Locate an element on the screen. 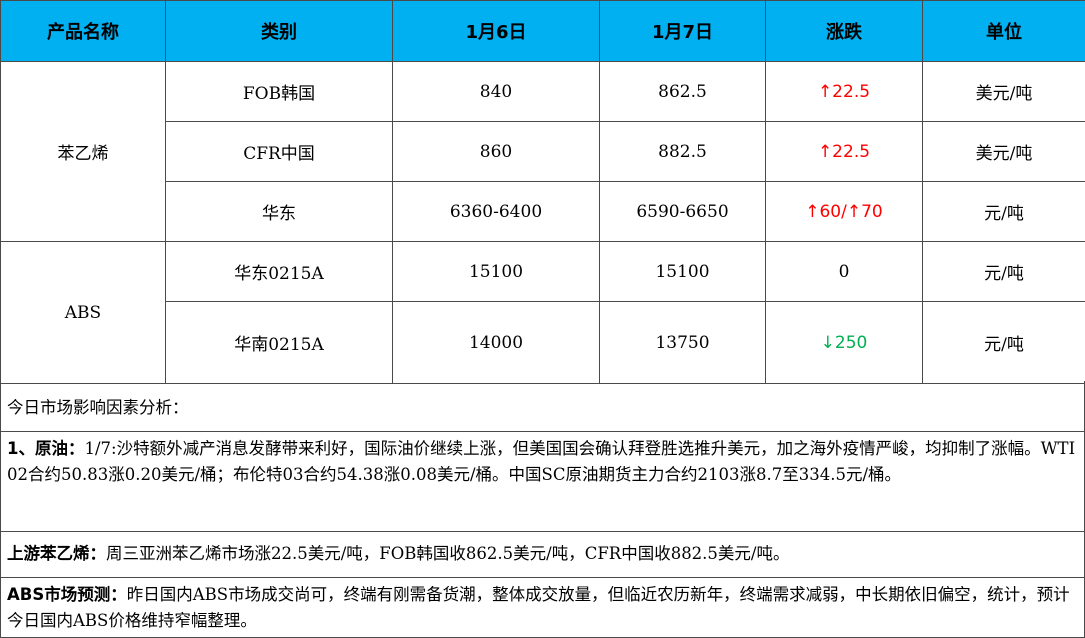  category-cell: CFR中国 is located at coordinates (279, 151).